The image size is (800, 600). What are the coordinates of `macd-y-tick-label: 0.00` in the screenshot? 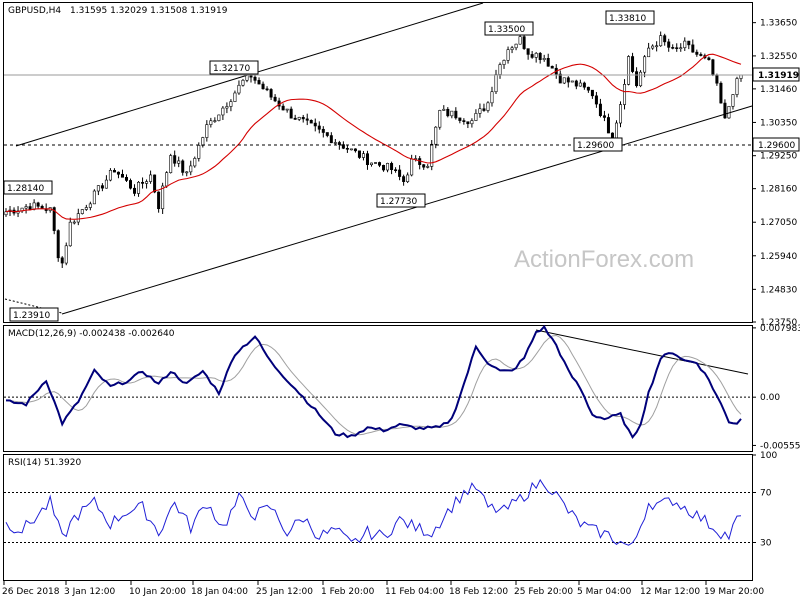 It's located at (770, 398).